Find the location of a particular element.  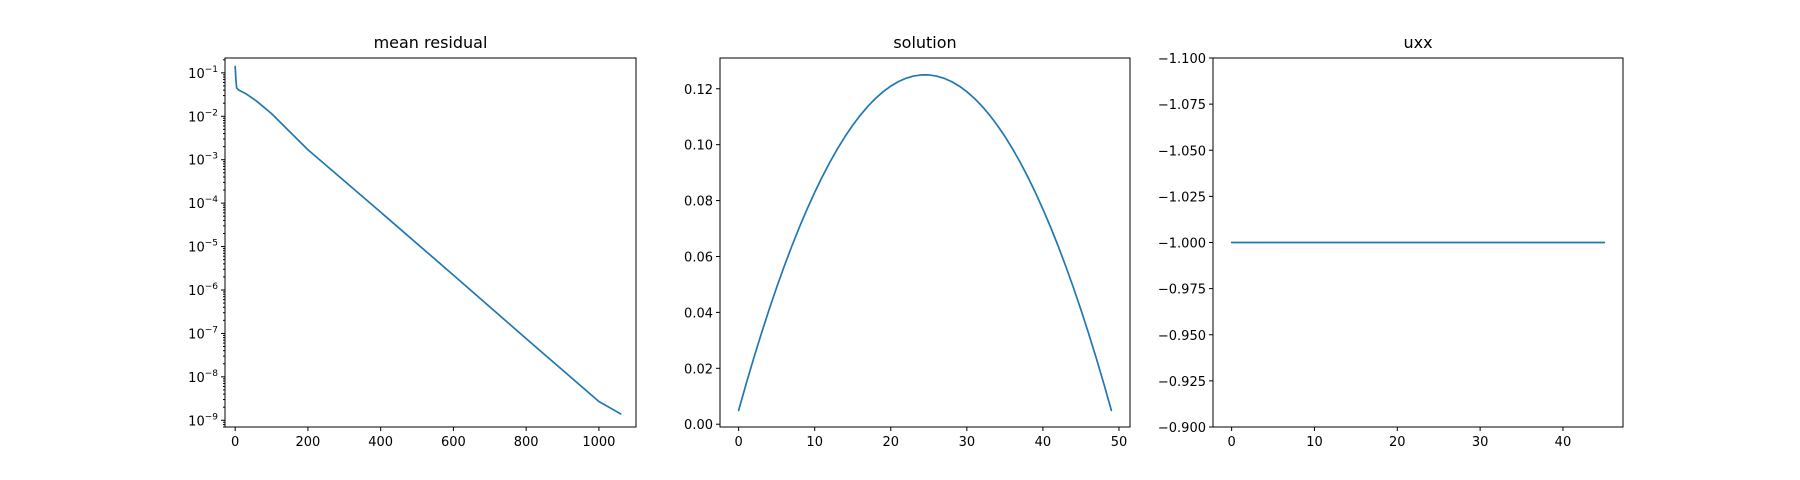

y-tick-exponent: −9 is located at coordinates (212, 417).